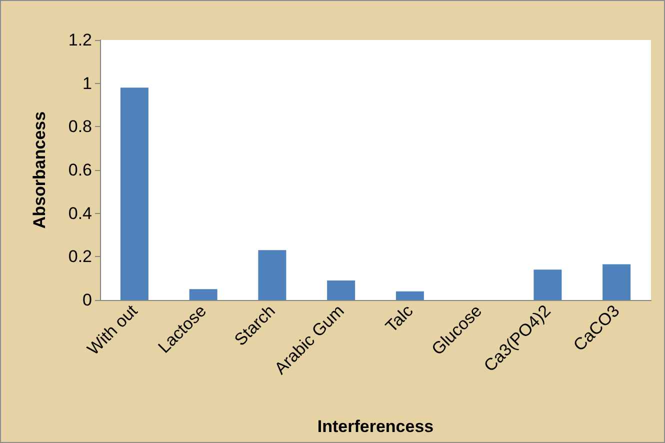 The image size is (665, 443). What do you see at coordinates (375, 426) in the screenshot?
I see `x-axis-title: Interferencess` at bounding box center [375, 426].